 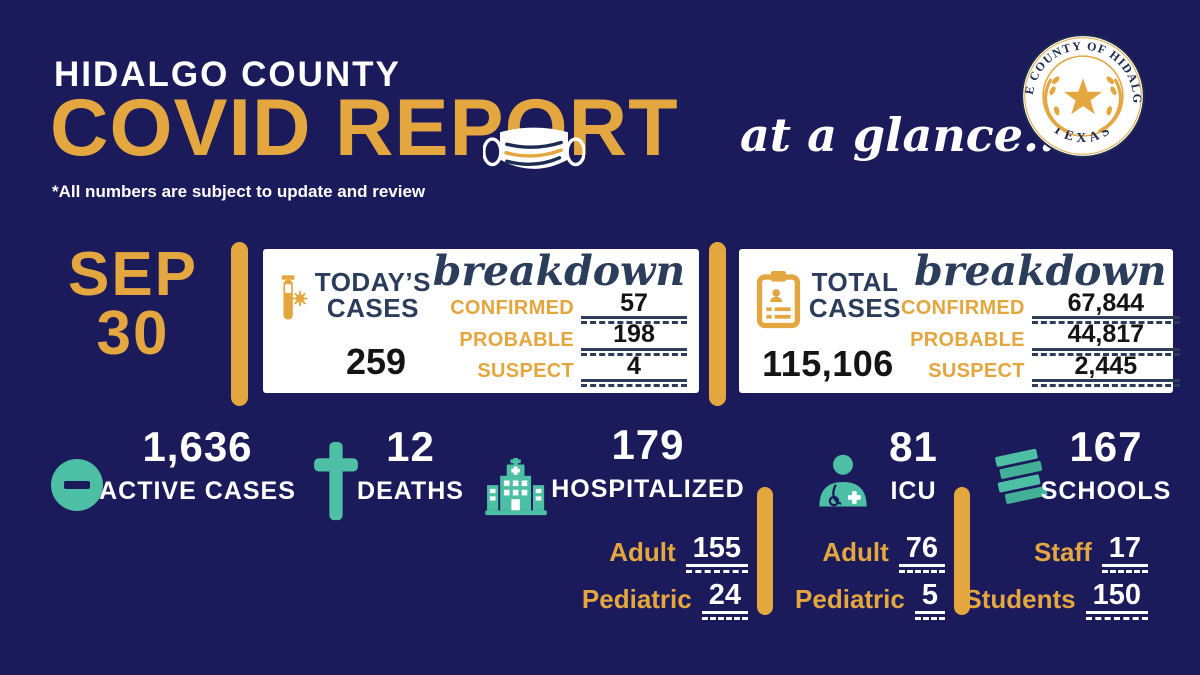 I want to click on hospital-icon, so click(x=516, y=487).